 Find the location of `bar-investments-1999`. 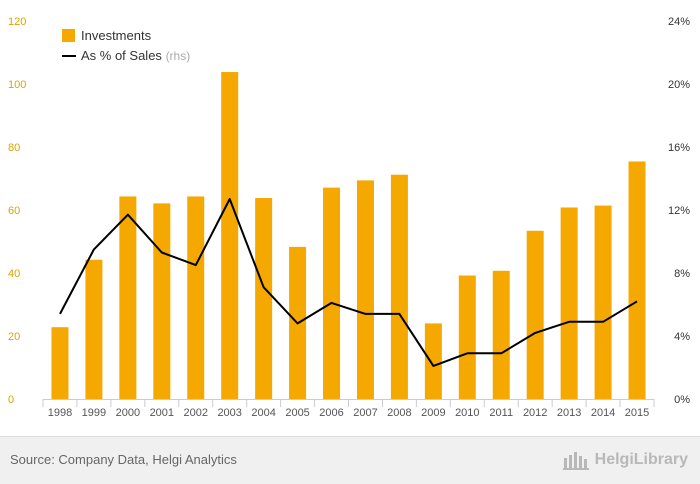

bar-investments-1999 is located at coordinates (94, 329).